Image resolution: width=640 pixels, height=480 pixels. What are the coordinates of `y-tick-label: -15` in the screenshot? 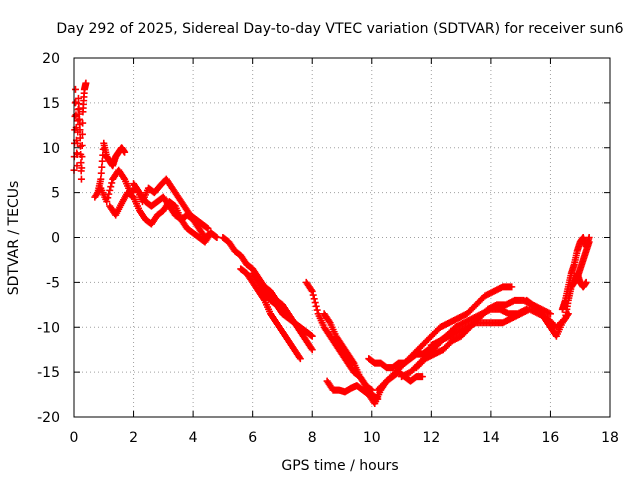 It's located at (48, 373).